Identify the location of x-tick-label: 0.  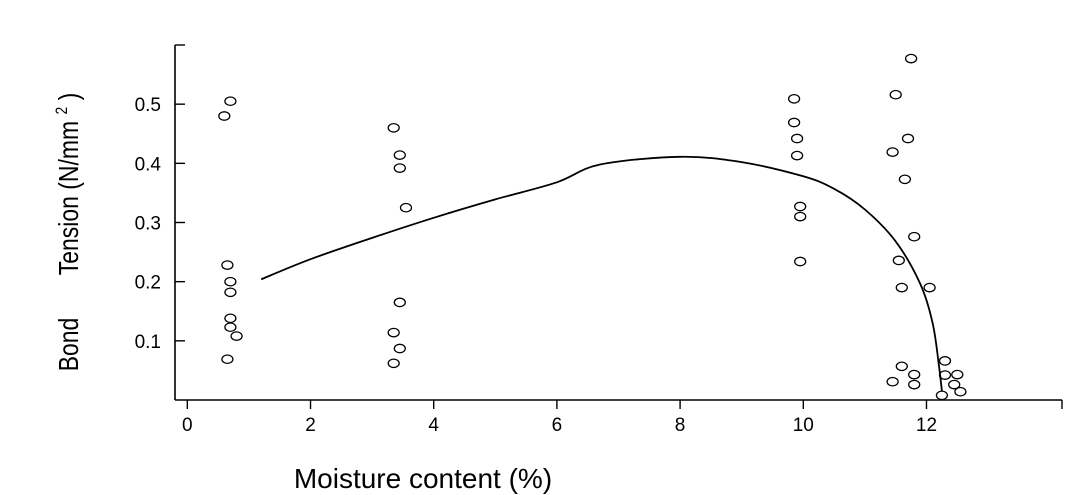
(187, 425).